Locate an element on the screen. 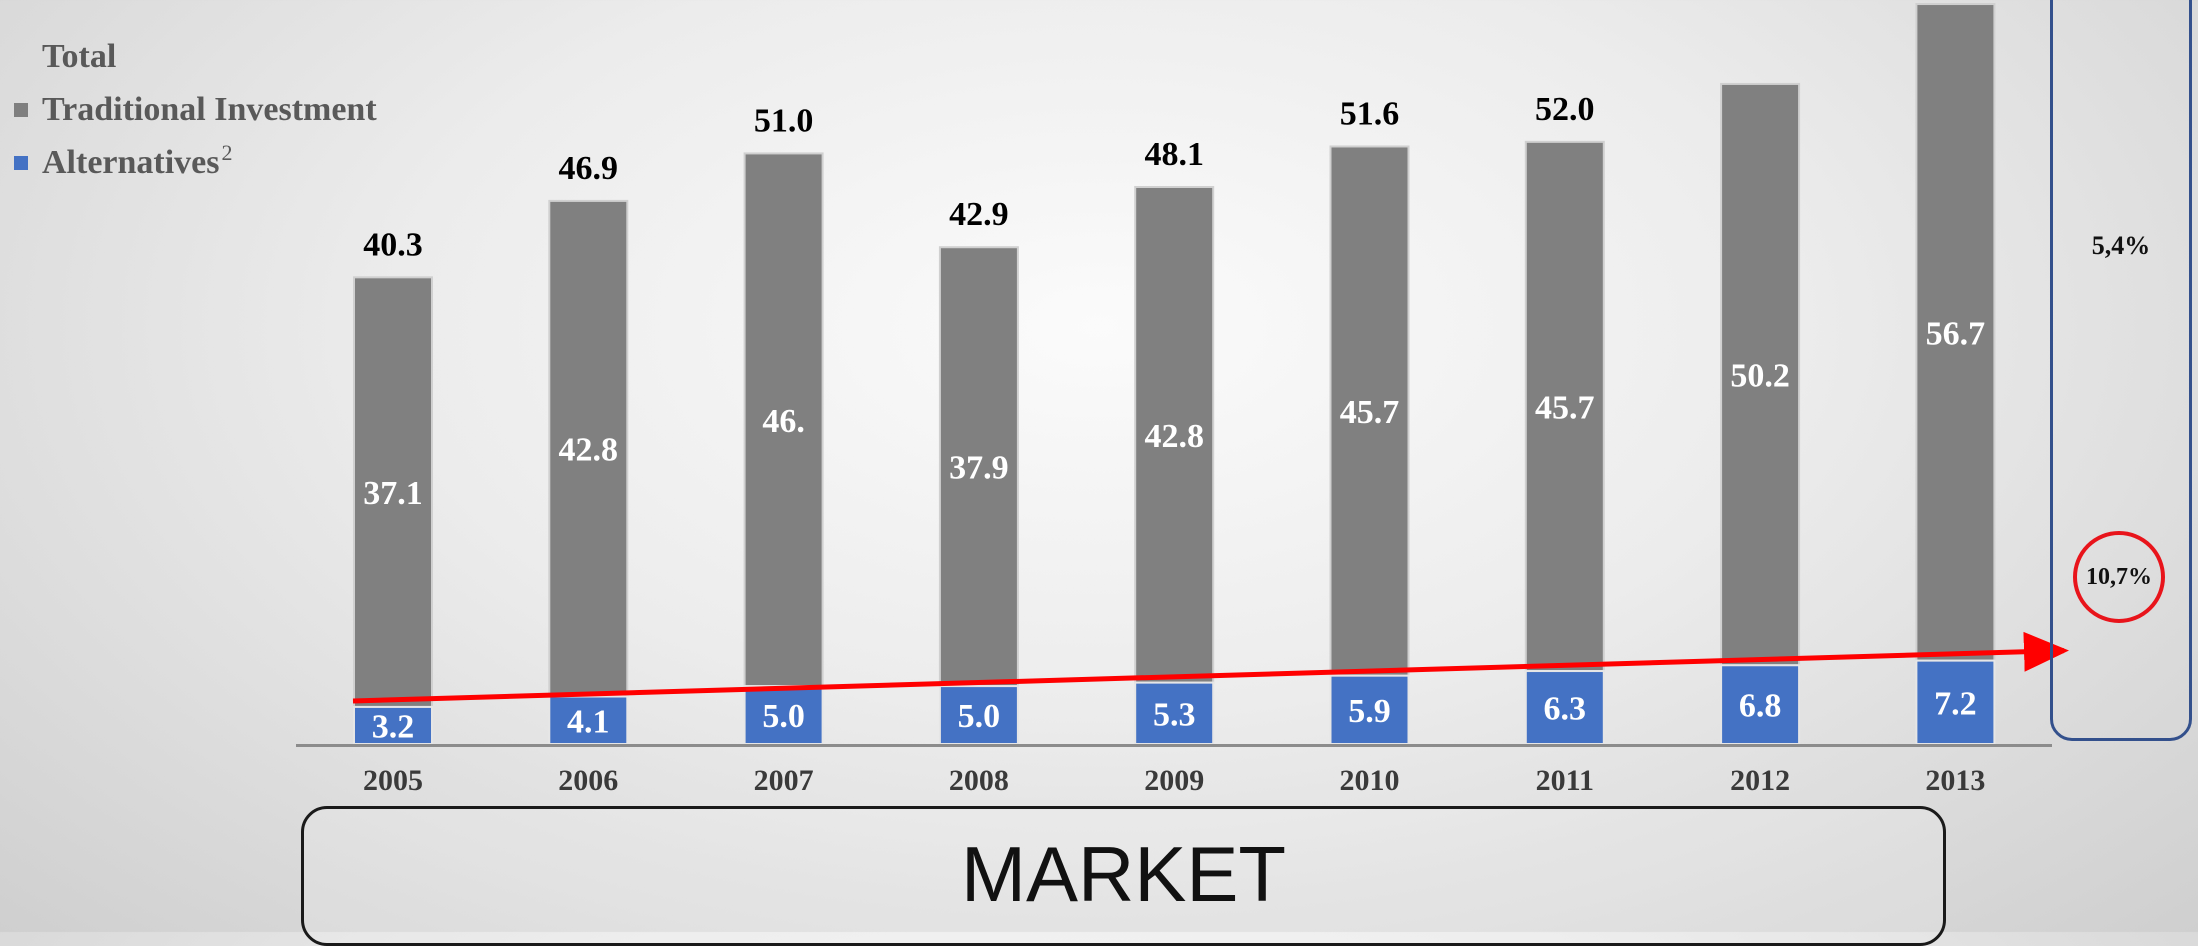 This screenshot has height=946, width=2198. market-box: MARKET is located at coordinates (1123, 876).